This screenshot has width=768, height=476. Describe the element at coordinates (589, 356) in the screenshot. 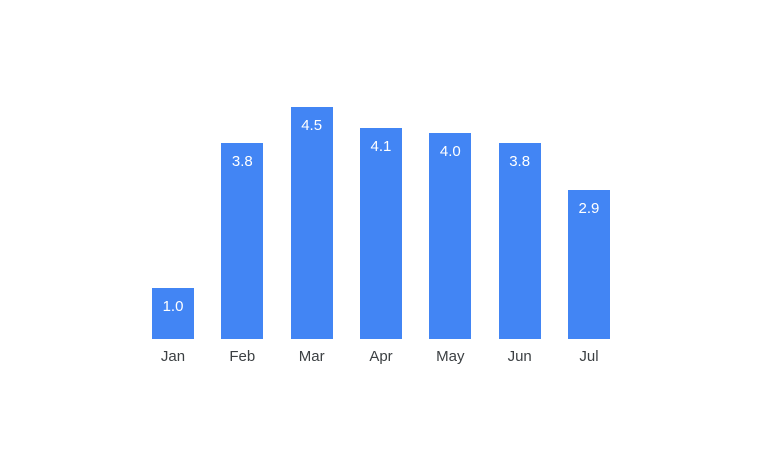

I see `x-axis-label: Jul` at that location.